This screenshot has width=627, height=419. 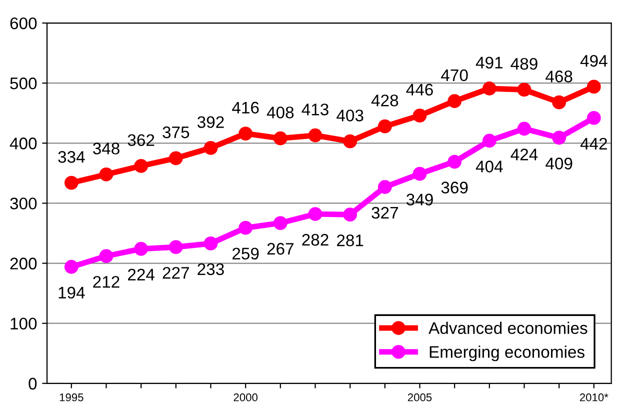 I want to click on data-label: 369, so click(x=454, y=188).